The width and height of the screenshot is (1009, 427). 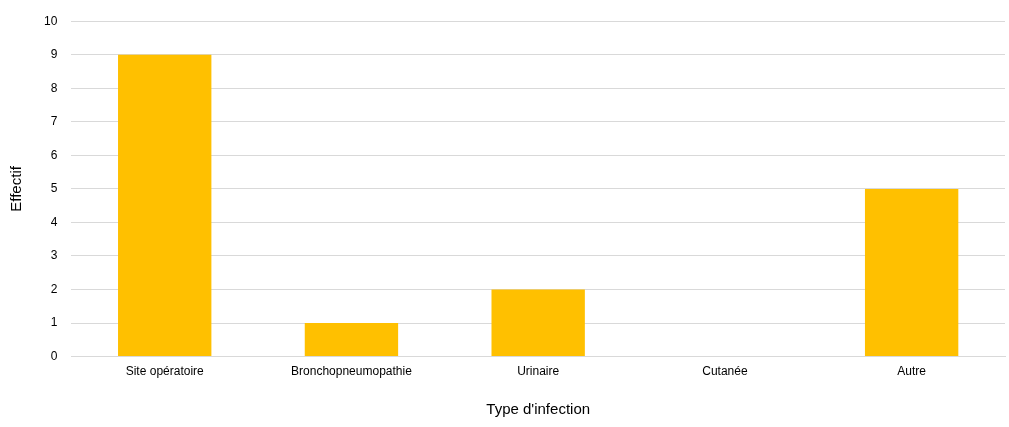 I want to click on y-tick-label: 5, so click(x=54, y=188).